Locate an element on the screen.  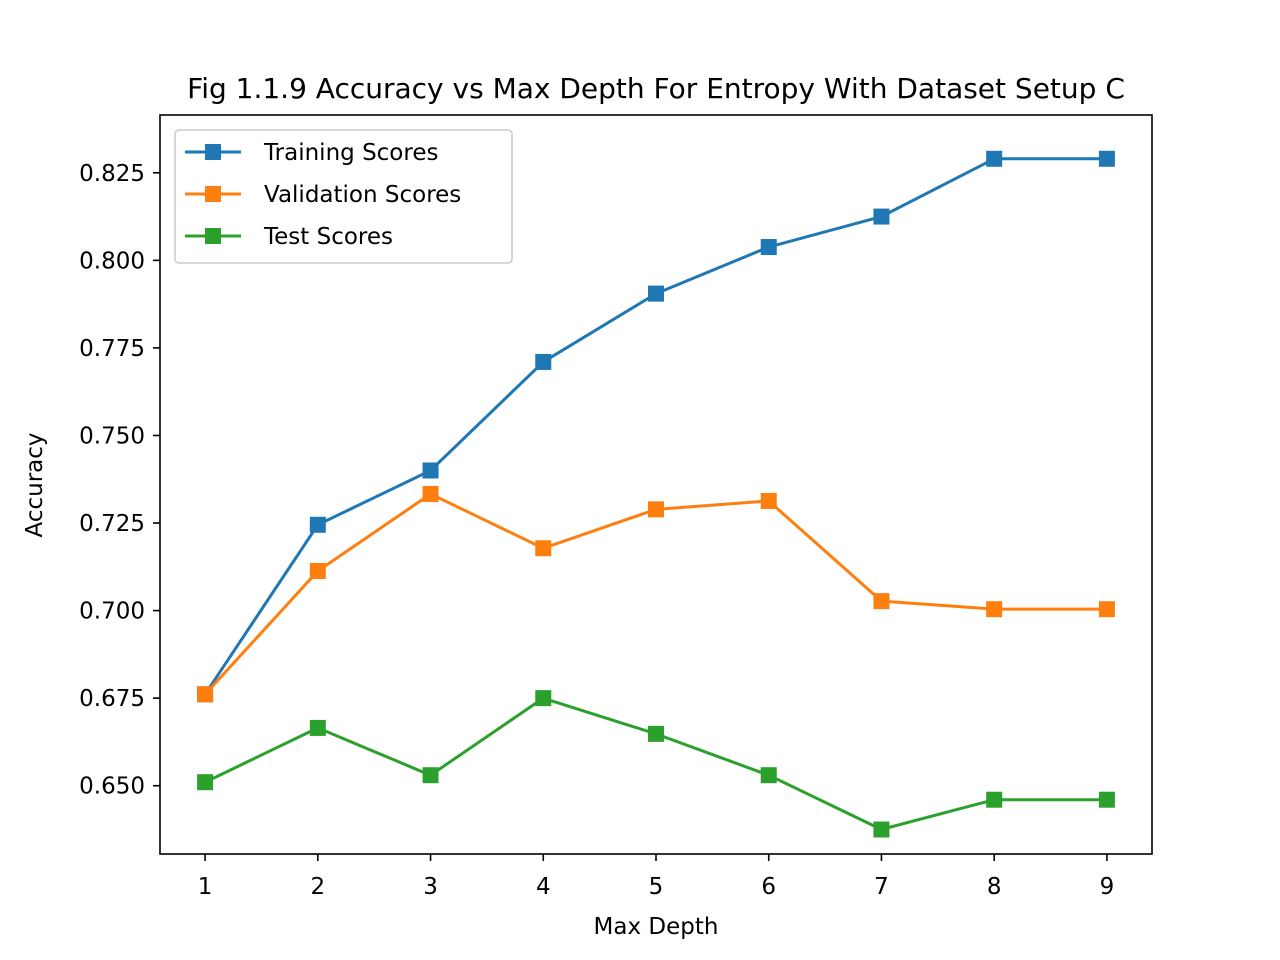
x-axis-label: Max Depth is located at coordinates (656, 927).